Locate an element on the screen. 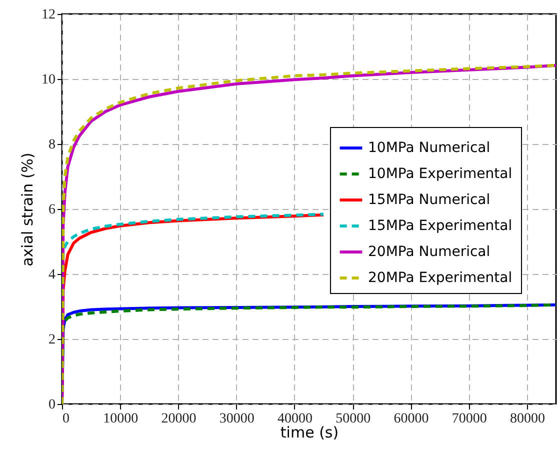 This screenshot has width=560, height=450. legend-label: 10MPa Experimental is located at coordinates (440, 174).